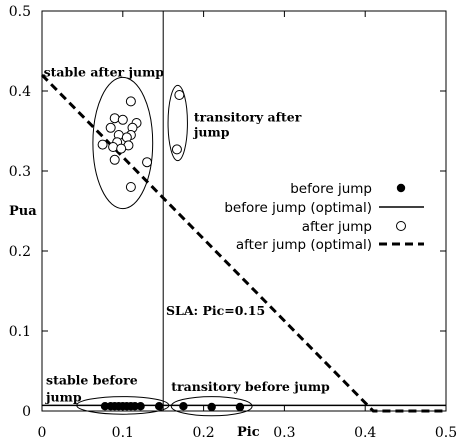 Image resolution: width=465 pixels, height=444 pixels. I want to click on y-tick-label: 0.1, so click(20, 332).